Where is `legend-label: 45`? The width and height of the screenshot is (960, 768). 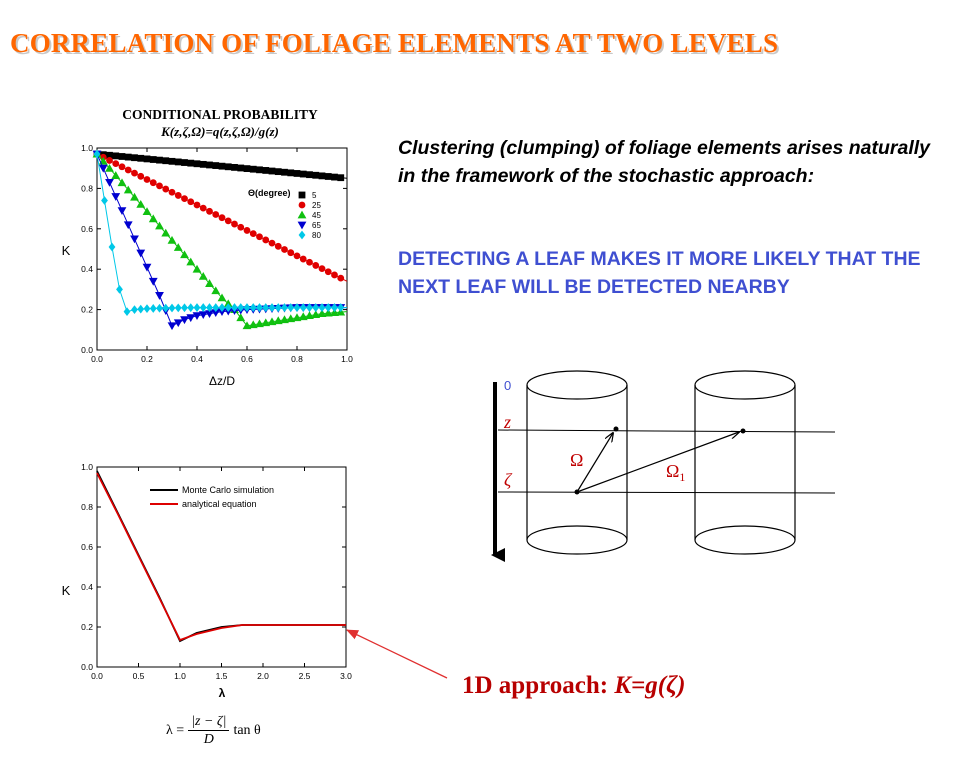
legend-label: 45 is located at coordinates (316, 215).